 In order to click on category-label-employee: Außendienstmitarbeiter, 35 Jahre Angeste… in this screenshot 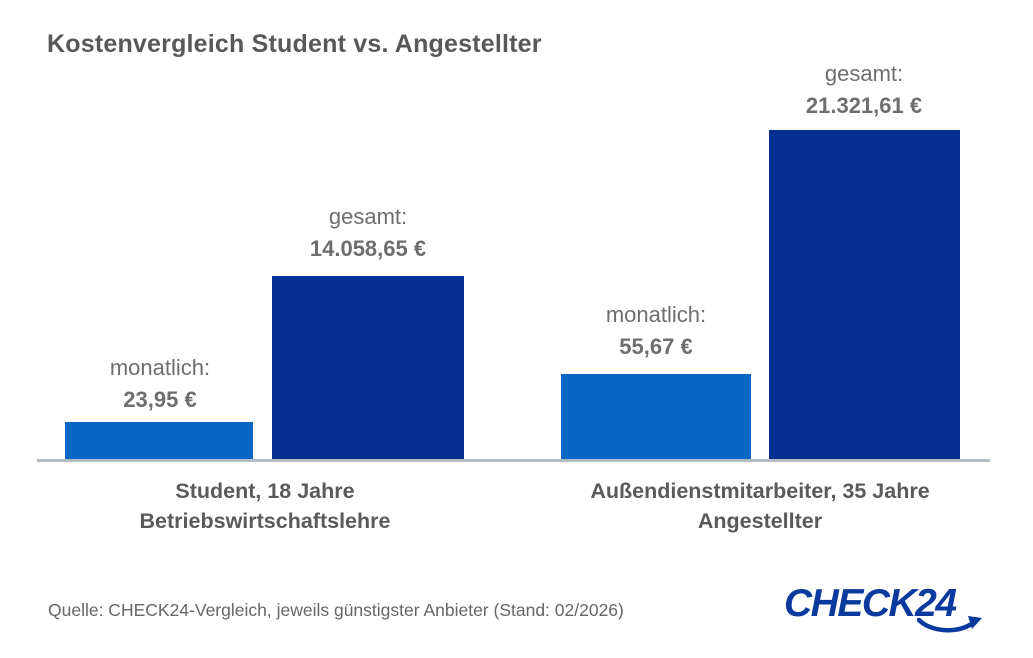, I will do `click(760, 506)`.